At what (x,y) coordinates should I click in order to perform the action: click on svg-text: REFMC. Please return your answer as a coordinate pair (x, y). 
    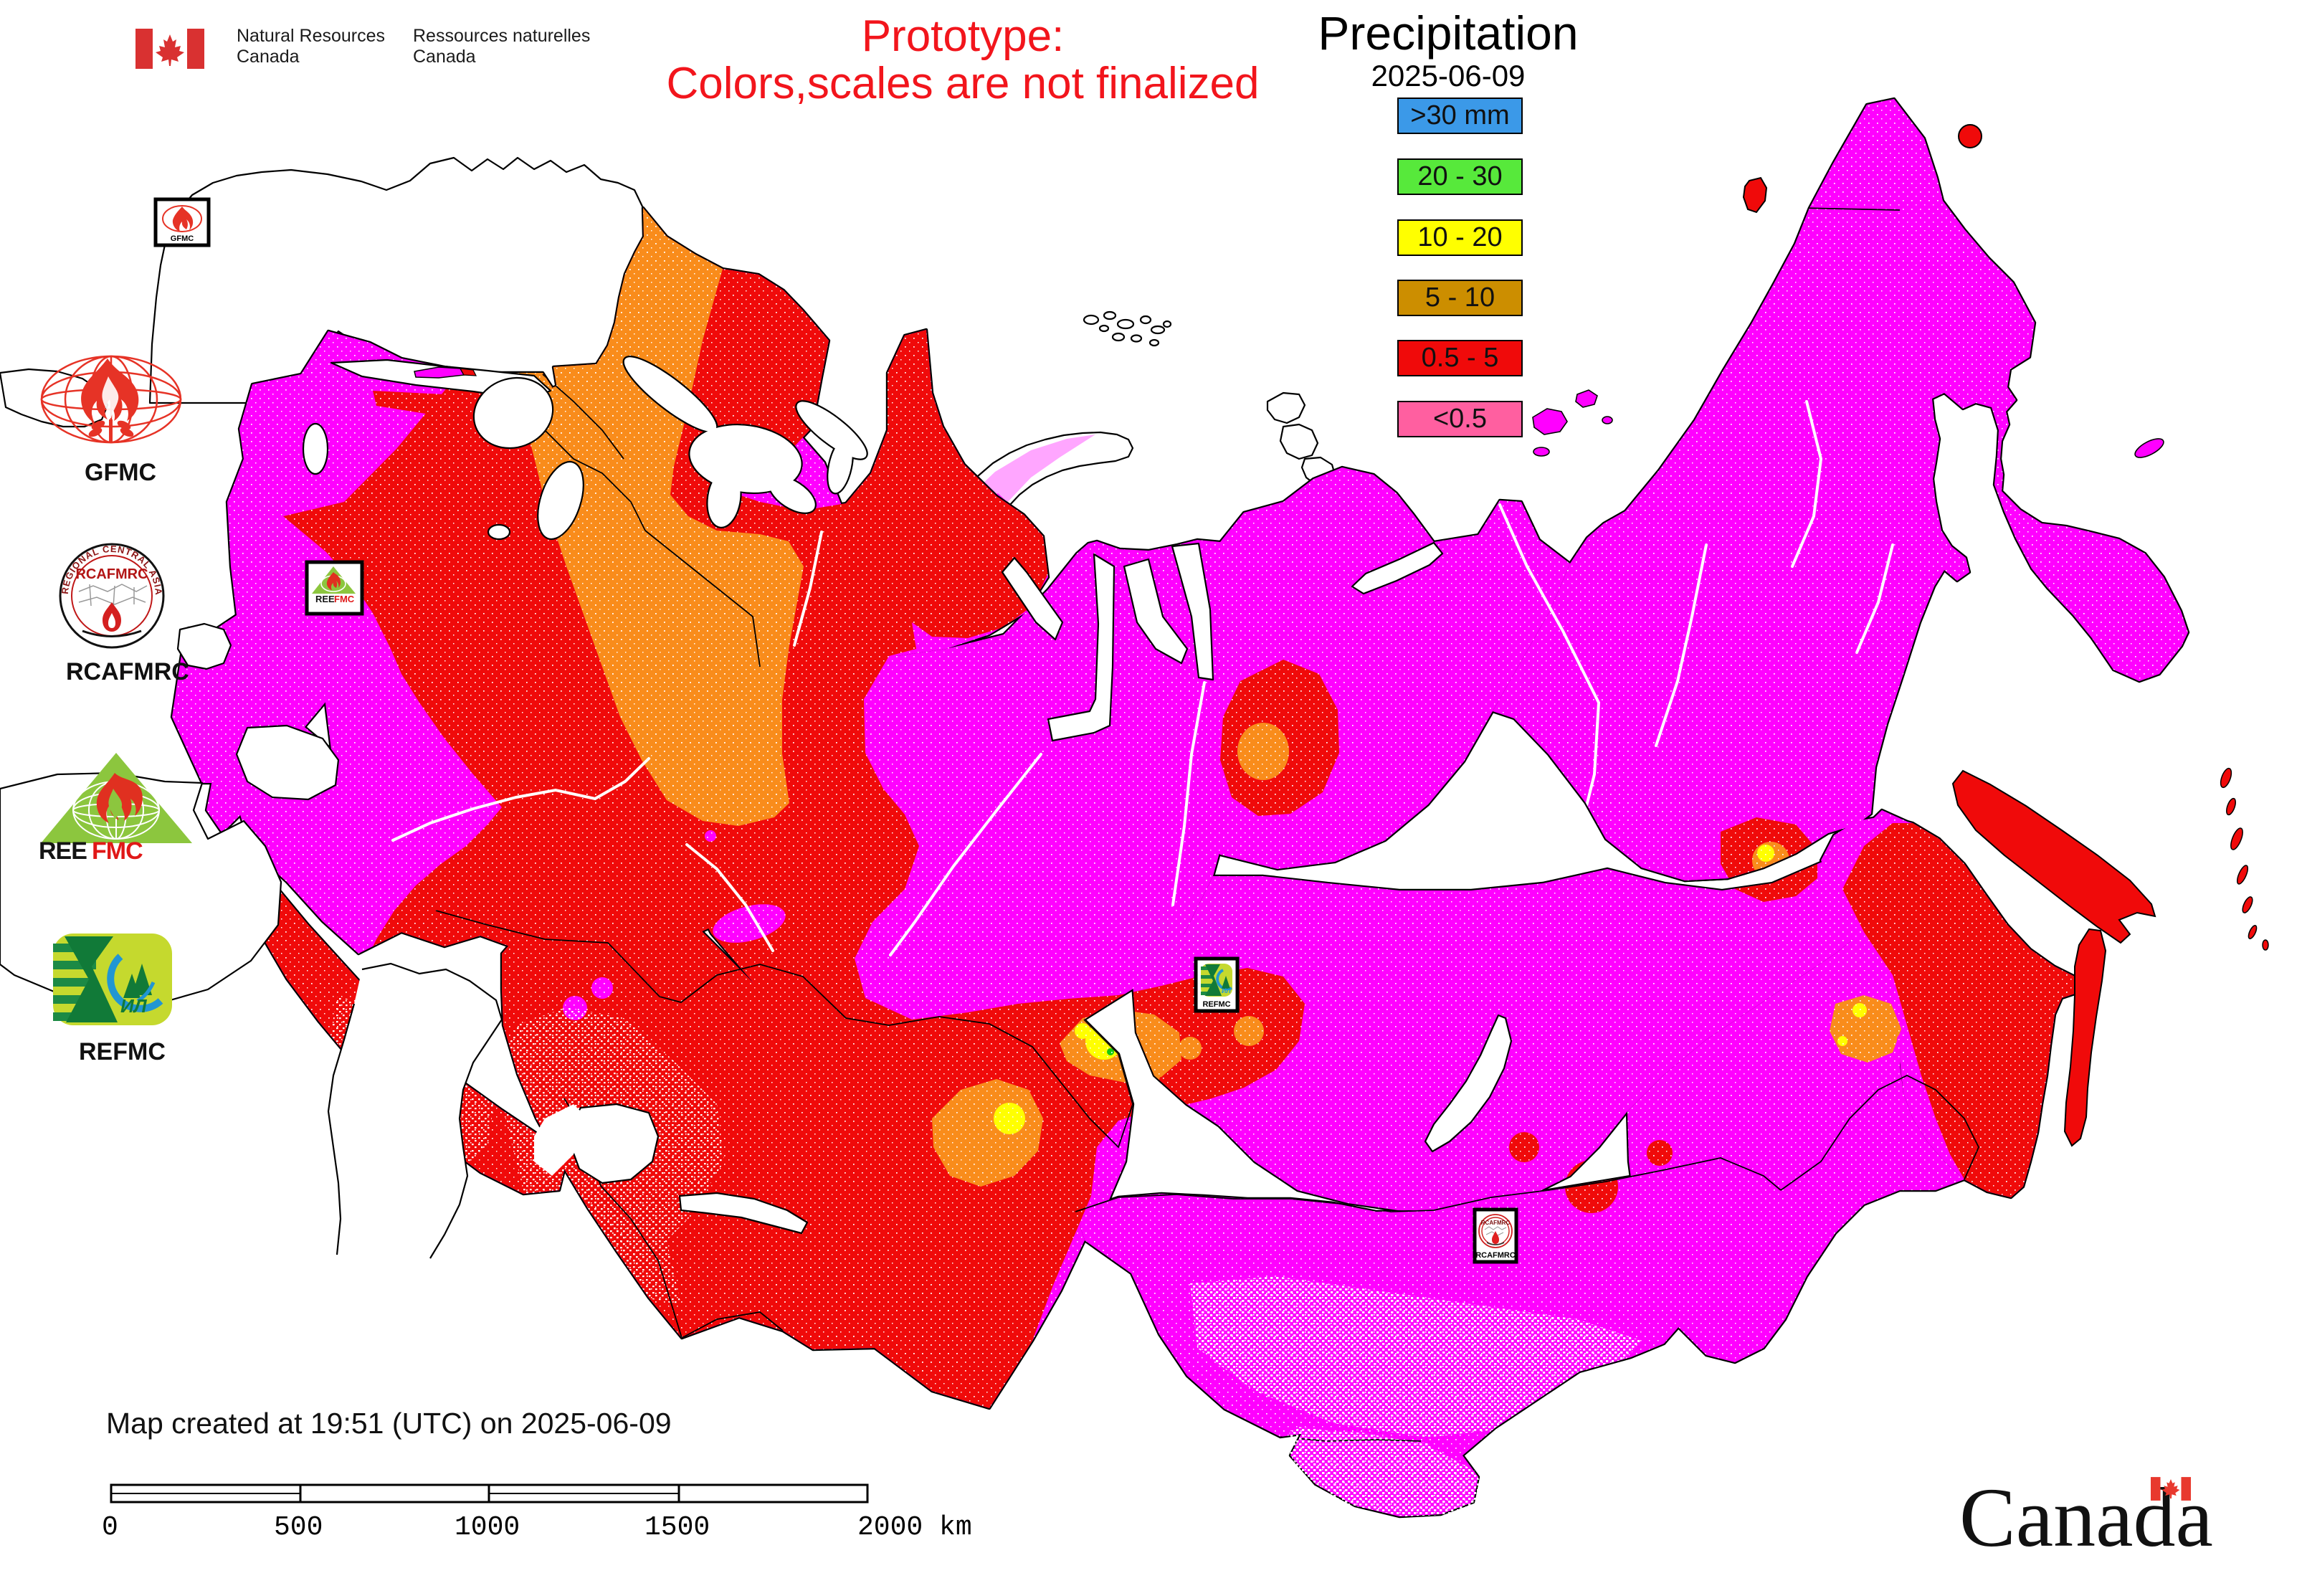
    Looking at the image, I should click on (1216, 1004).